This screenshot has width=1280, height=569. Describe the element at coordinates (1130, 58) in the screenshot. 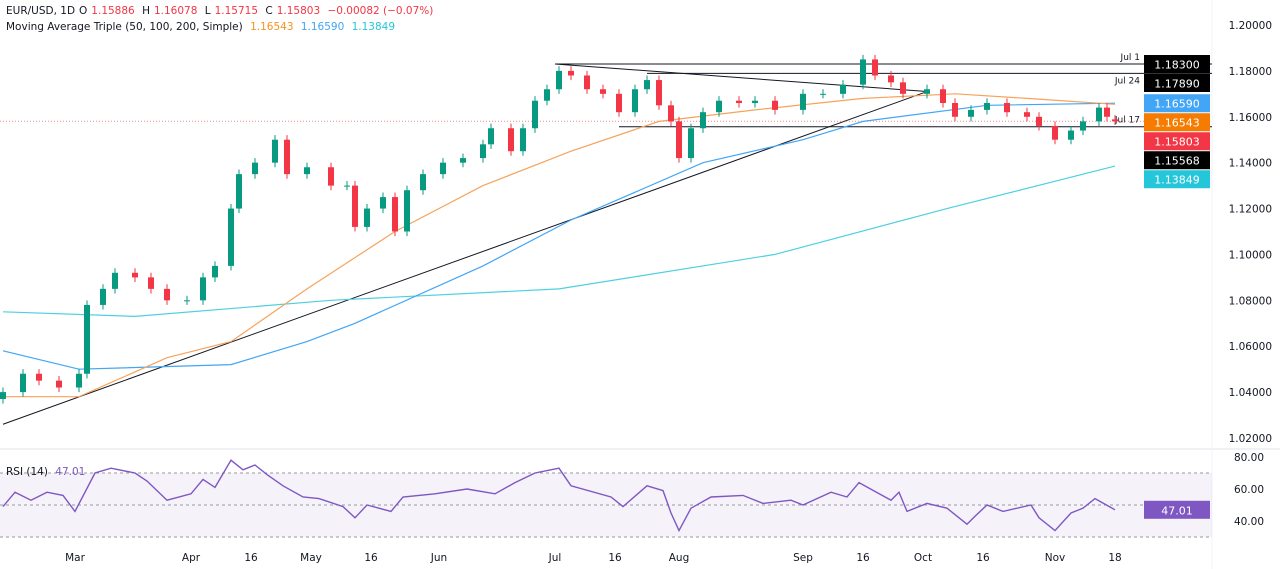

I see `level-label: Jul 1` at that location.